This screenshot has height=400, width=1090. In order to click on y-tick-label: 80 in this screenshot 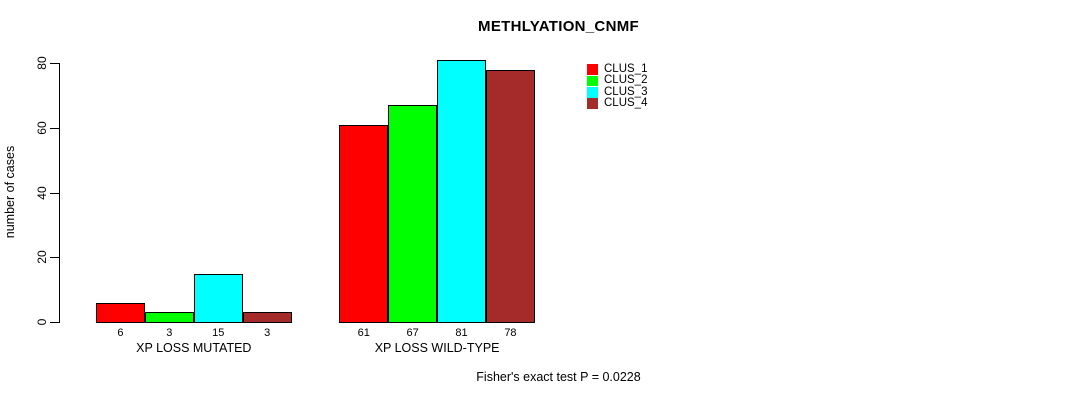, I will do `click(42, 63)`.